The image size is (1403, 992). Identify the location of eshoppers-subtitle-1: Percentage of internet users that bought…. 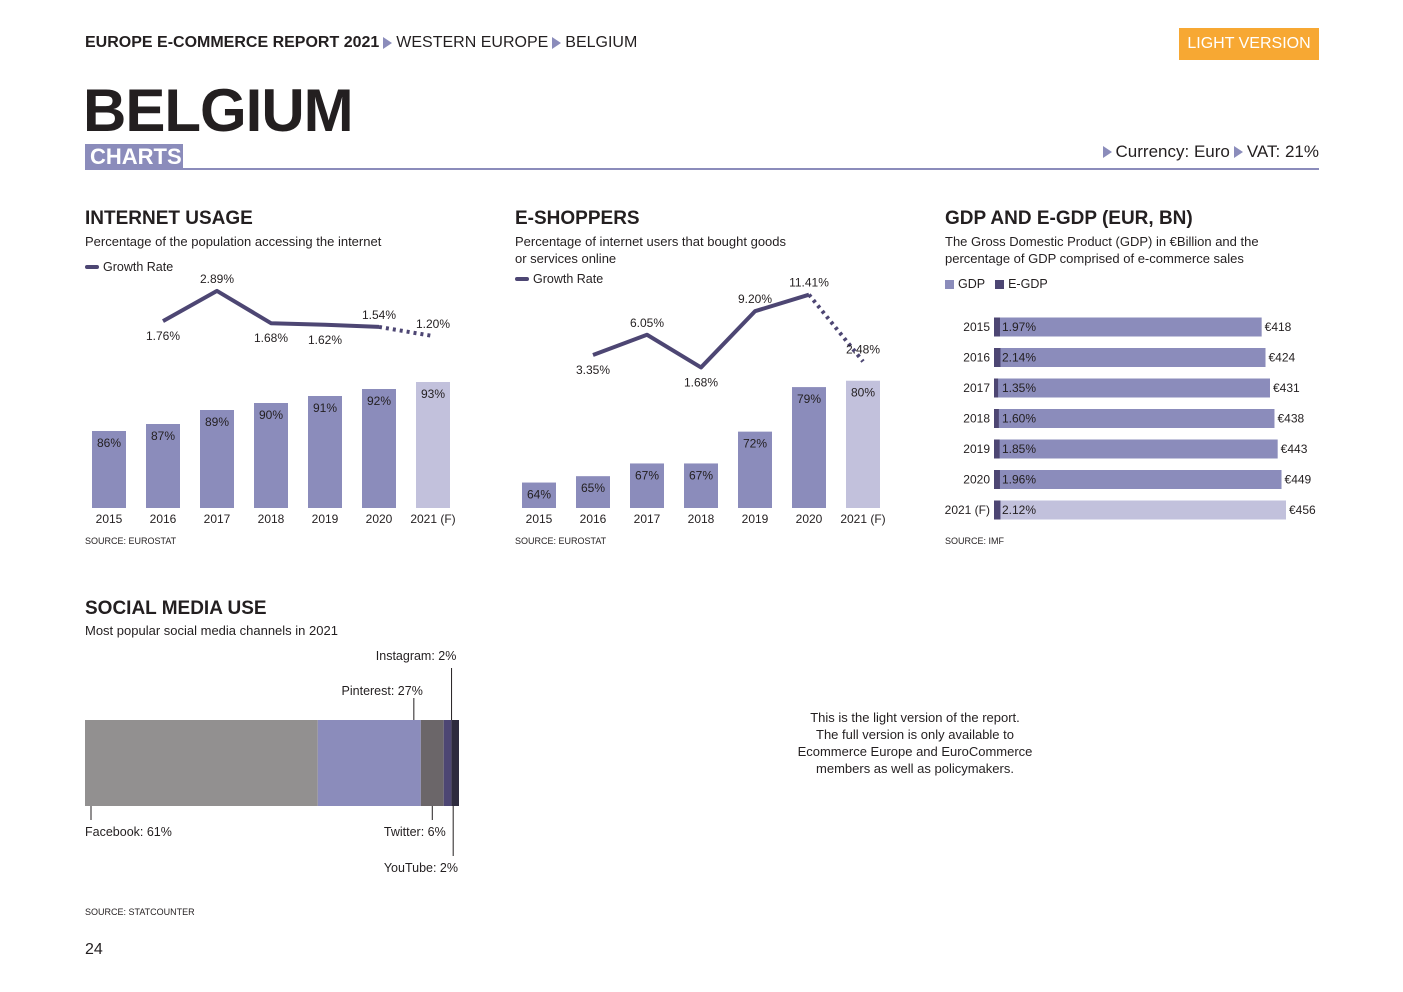
(651, 241).